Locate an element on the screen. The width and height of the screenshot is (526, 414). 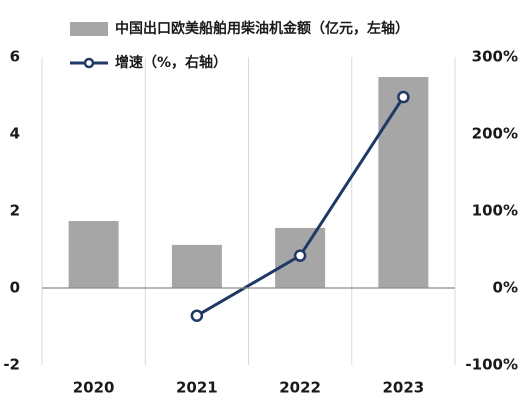
x-tick-label: 2021 is located at coordinates (197, 388).